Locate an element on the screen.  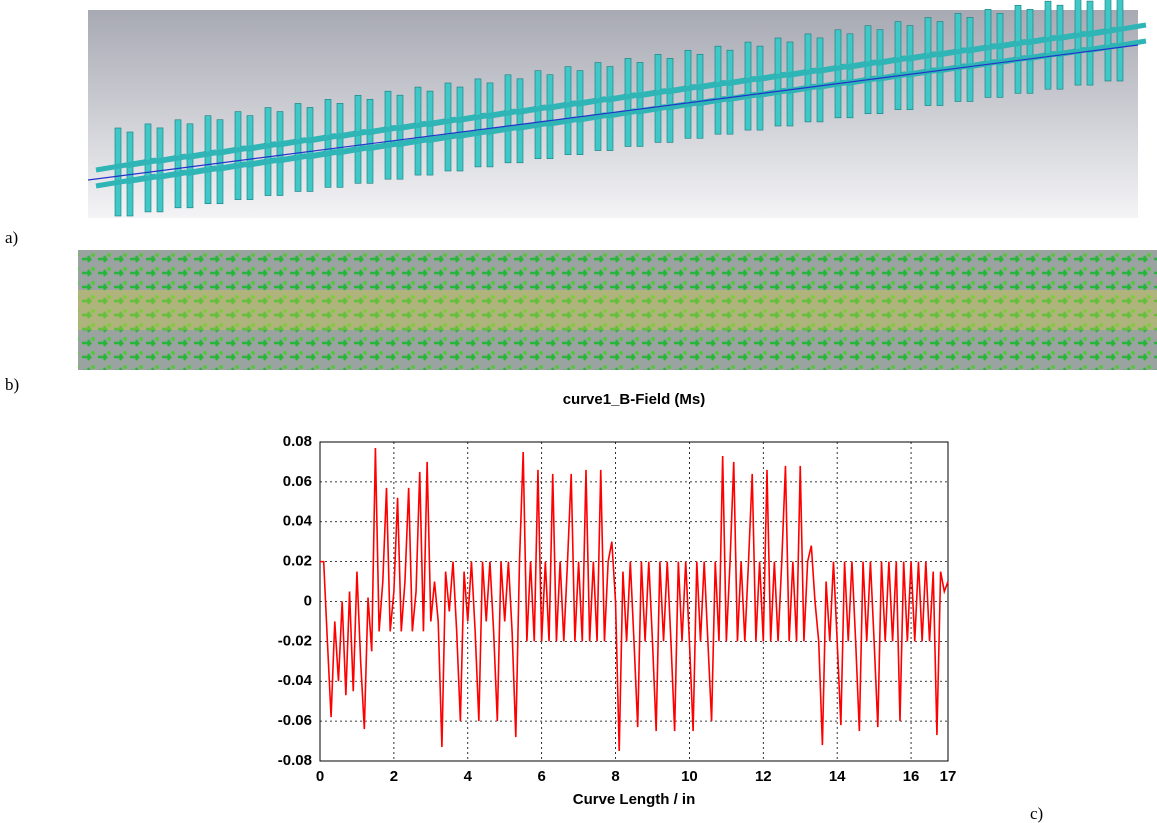
y-tick-label: -0.04 is located at coordinates (295, 680).